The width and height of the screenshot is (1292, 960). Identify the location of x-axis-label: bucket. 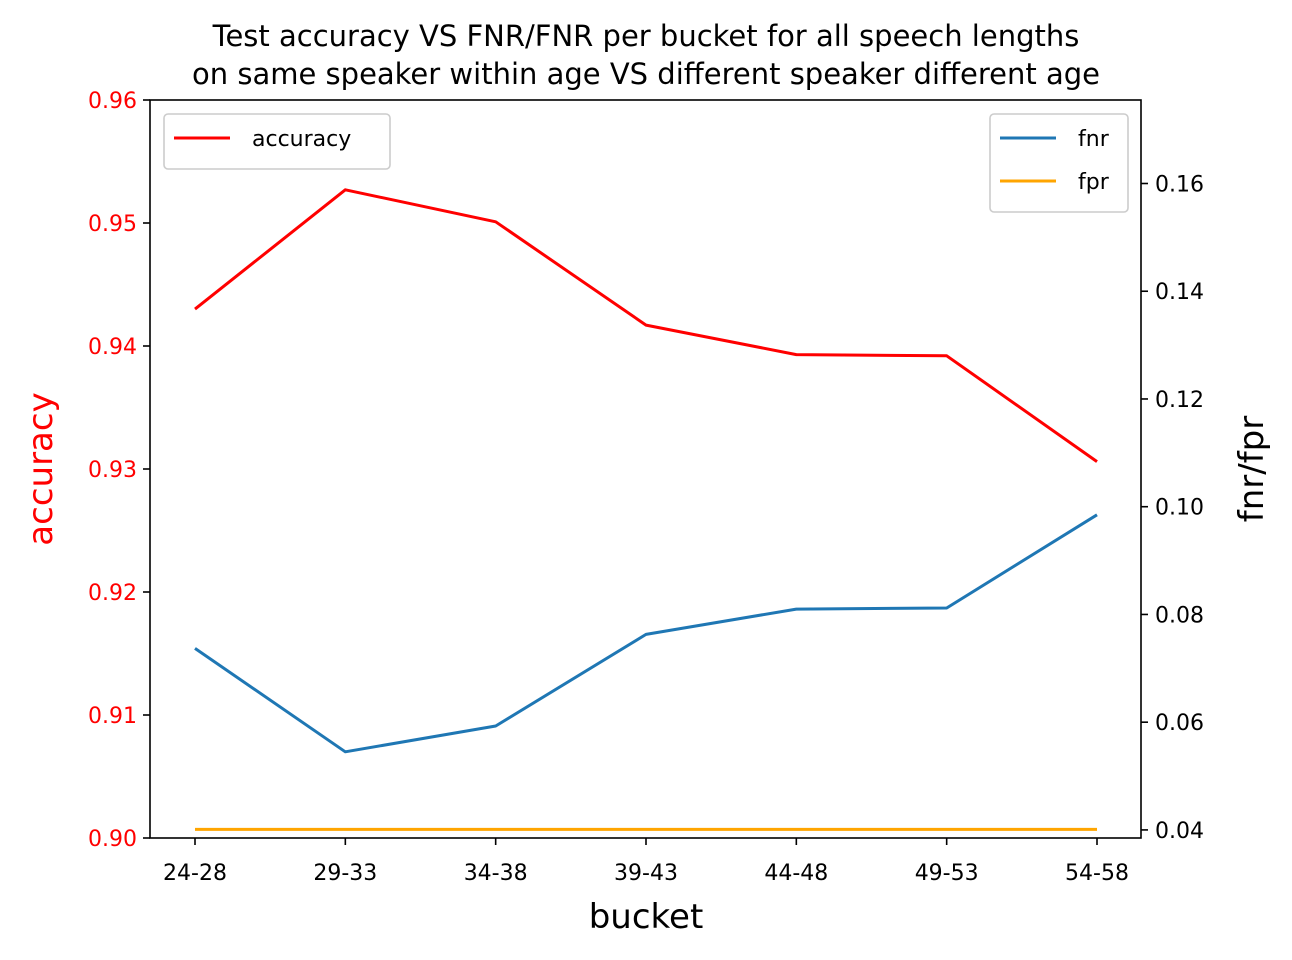
(646, 917).